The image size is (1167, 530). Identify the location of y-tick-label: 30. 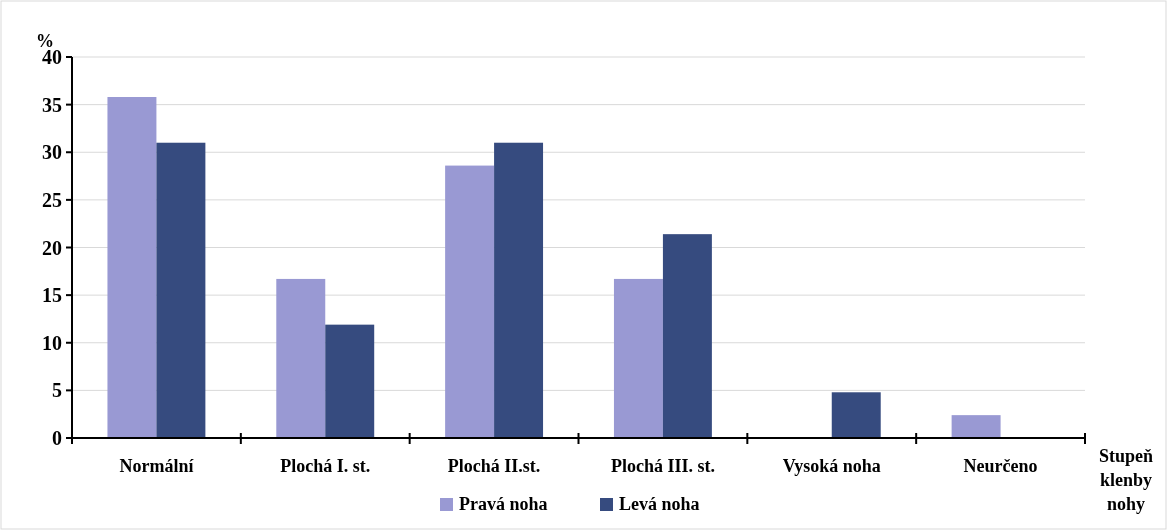
(52, 152).